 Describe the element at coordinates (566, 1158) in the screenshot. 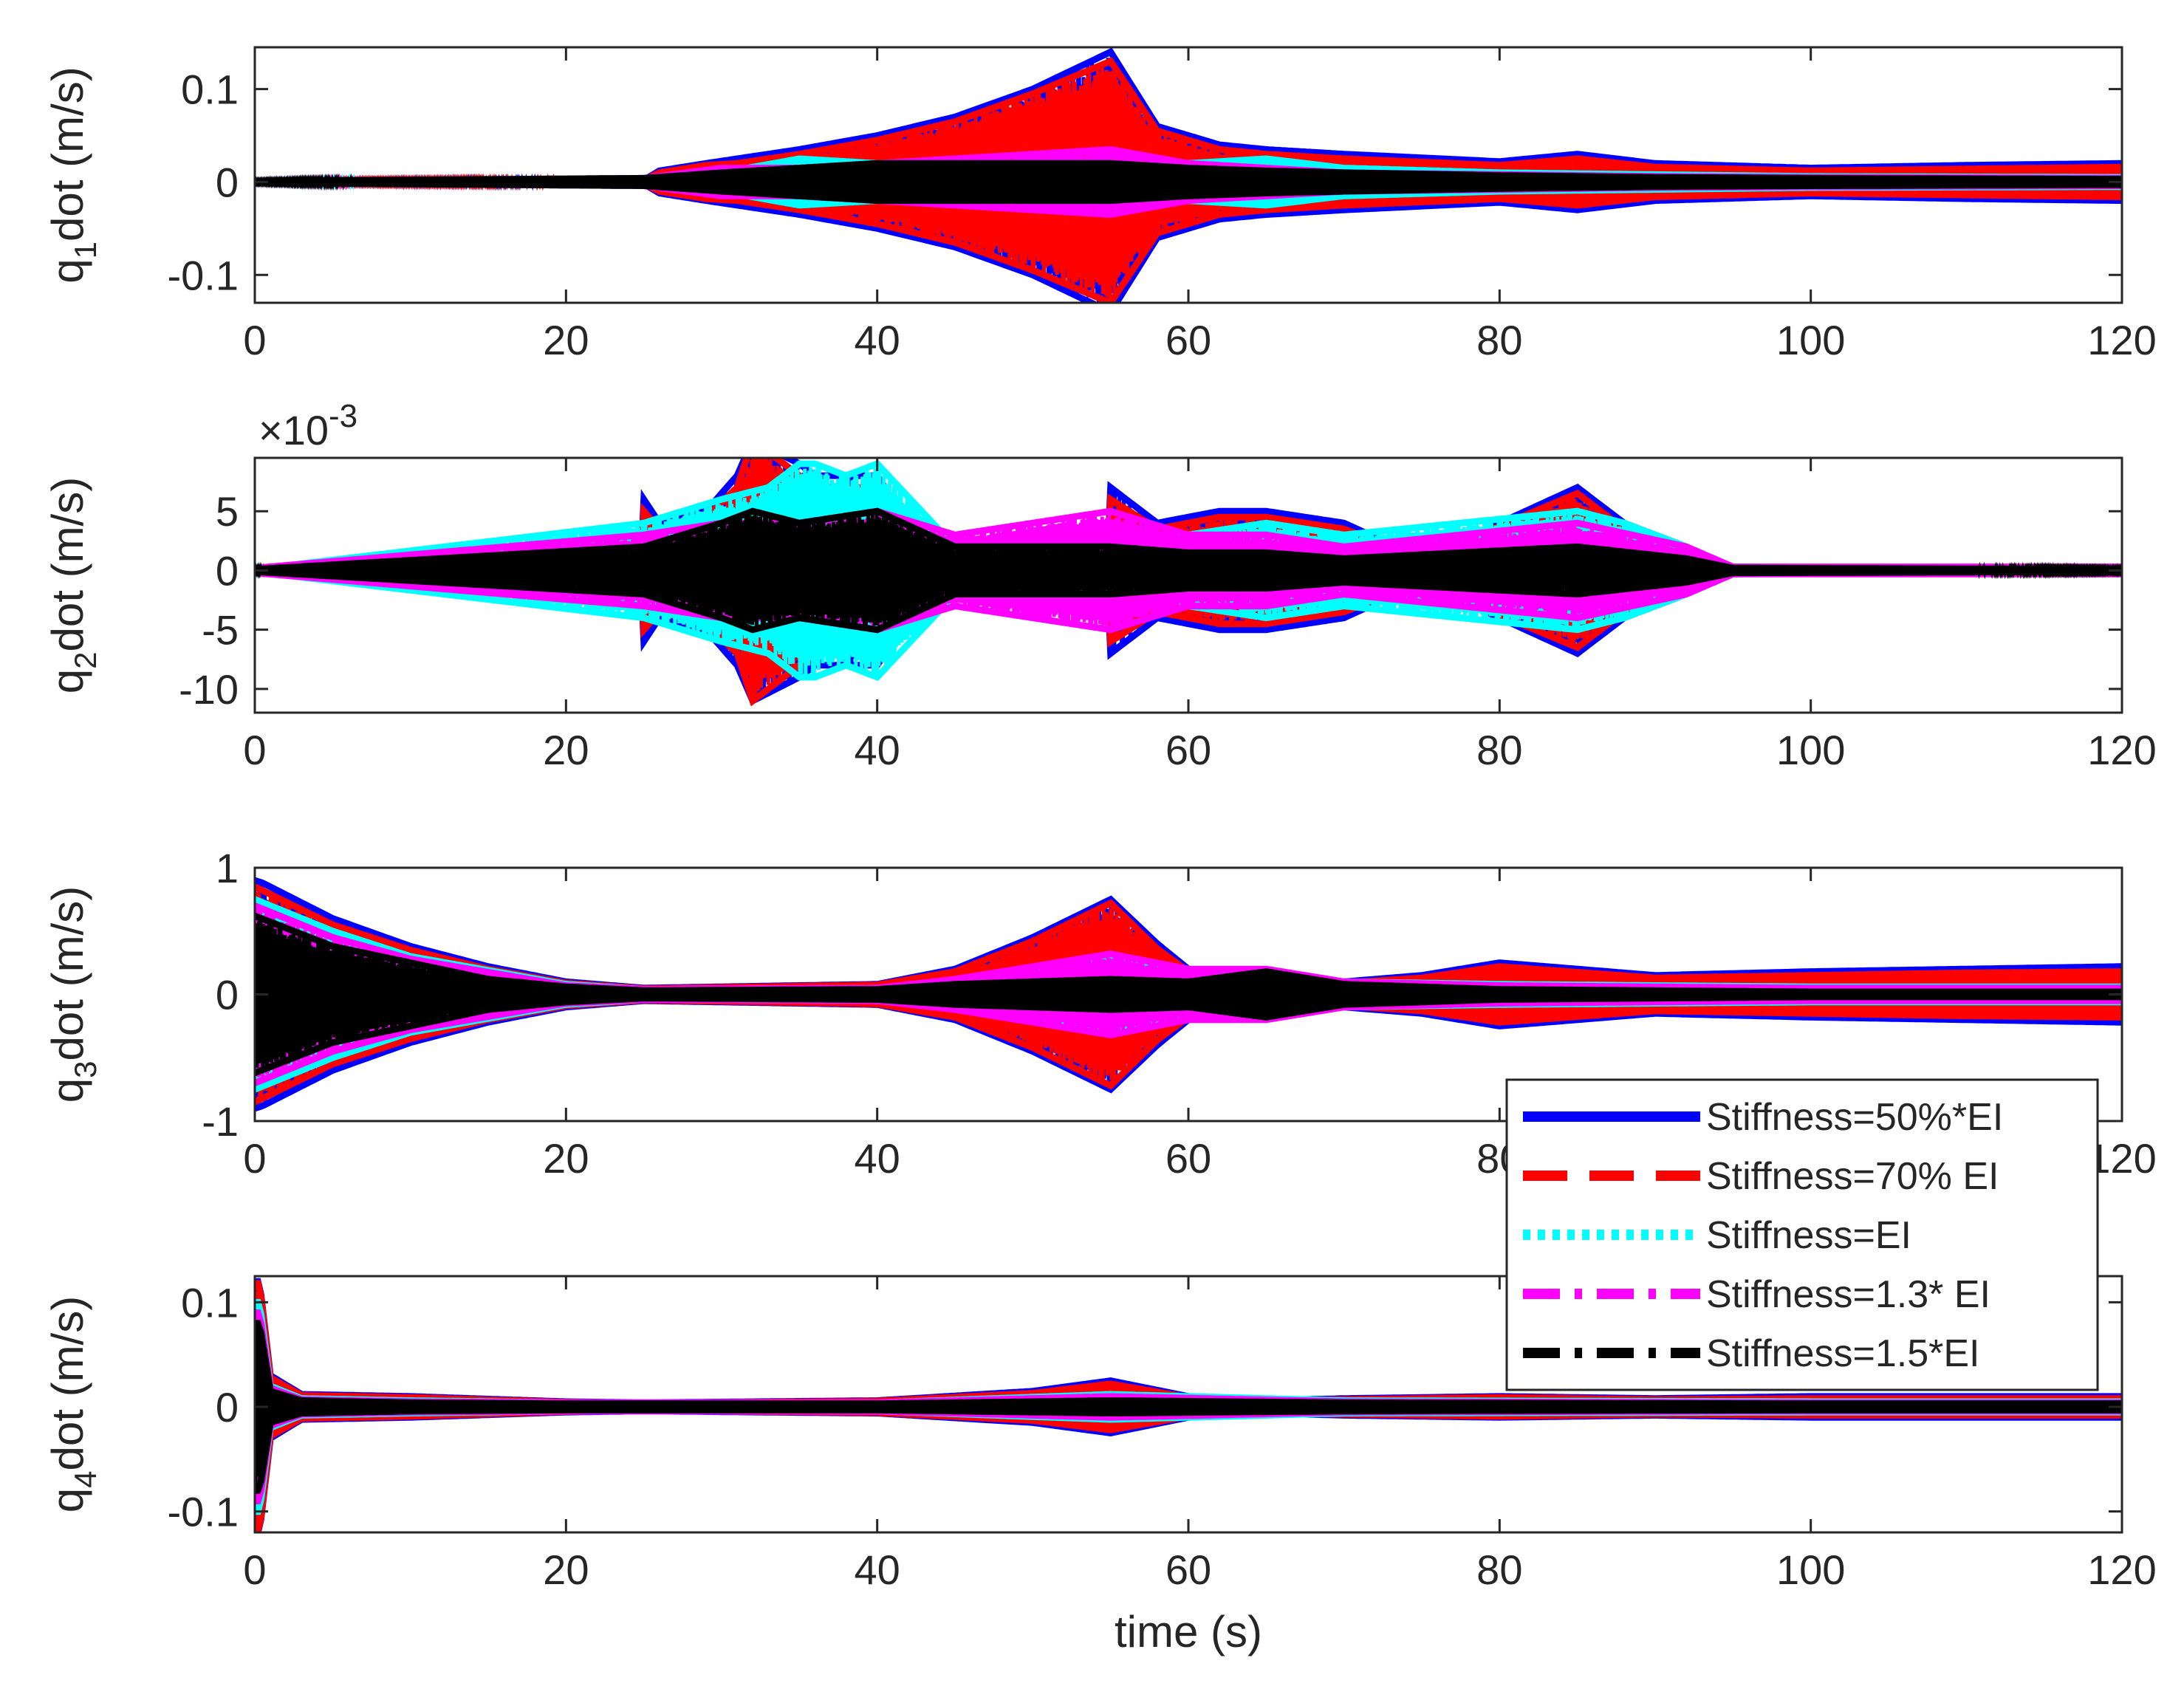

I see `x-tick-label-q3: 20` at that location.